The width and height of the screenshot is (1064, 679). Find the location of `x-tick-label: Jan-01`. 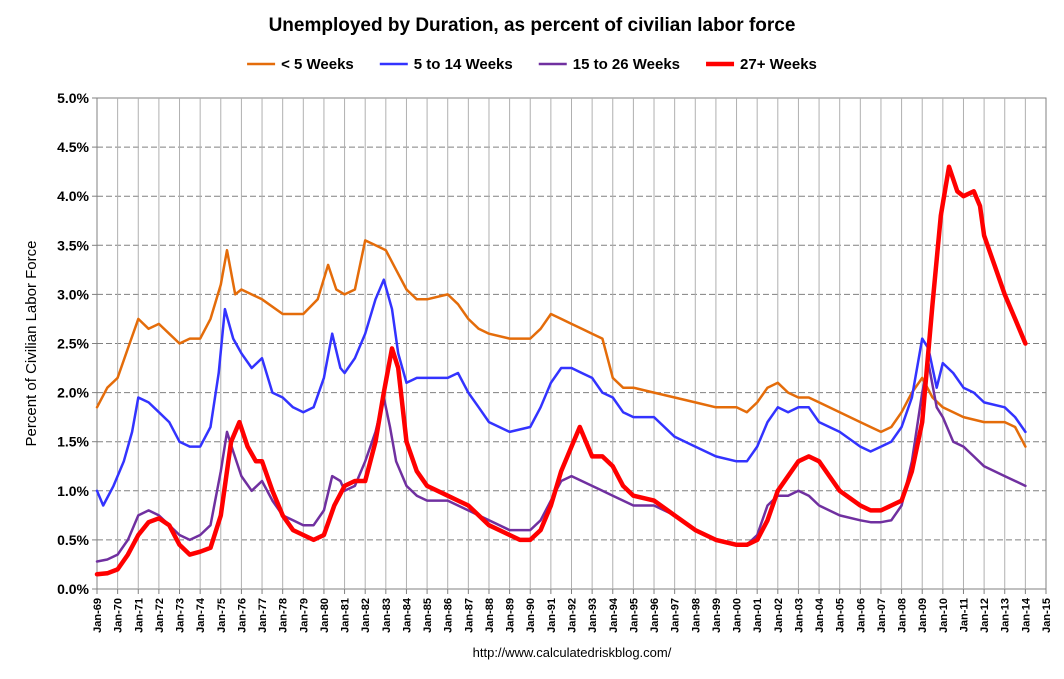

x-tick-label: Jan-01 is located at coordinates (758, 615).